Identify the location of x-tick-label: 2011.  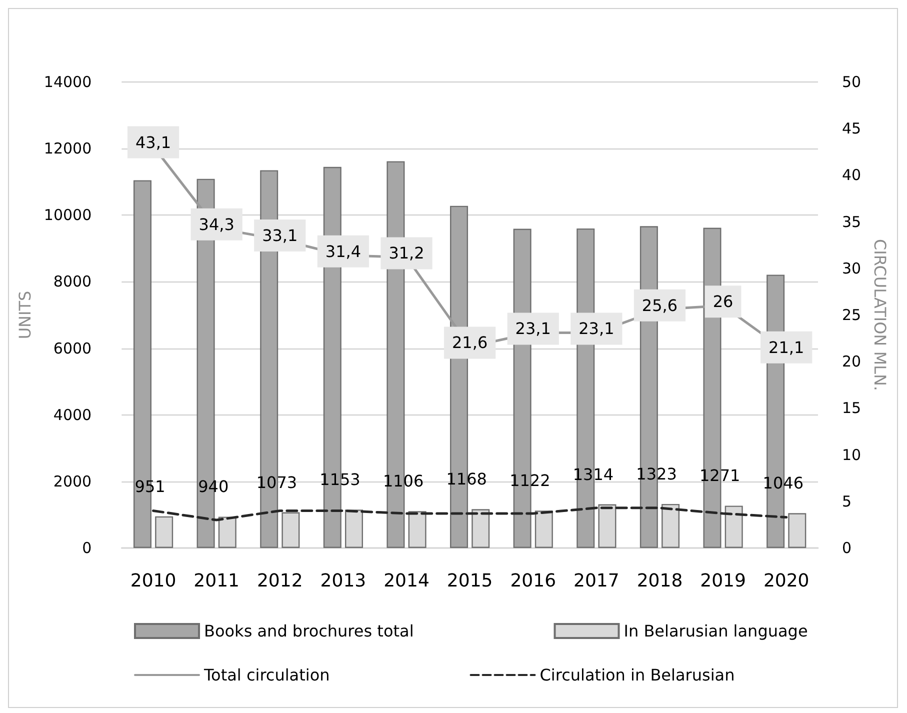
(217, 581).